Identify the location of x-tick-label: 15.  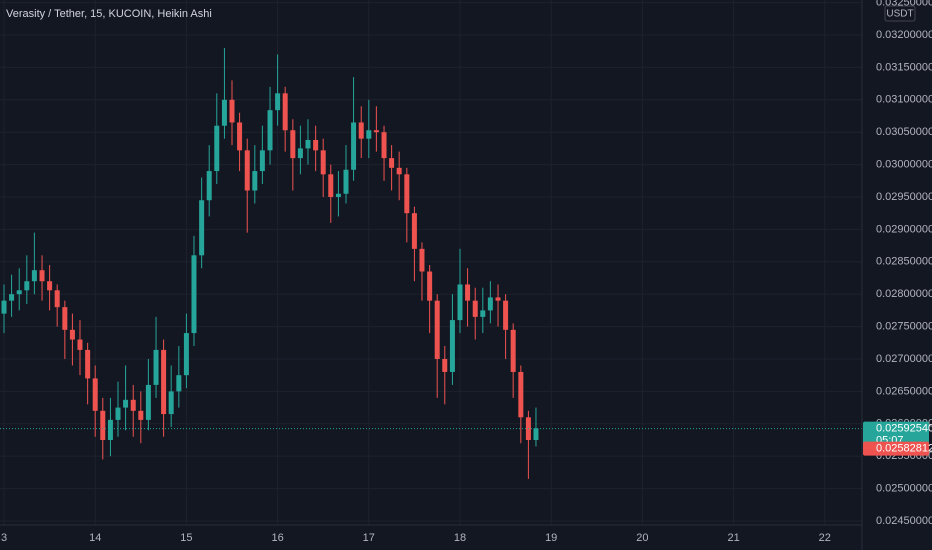
(186, 538).